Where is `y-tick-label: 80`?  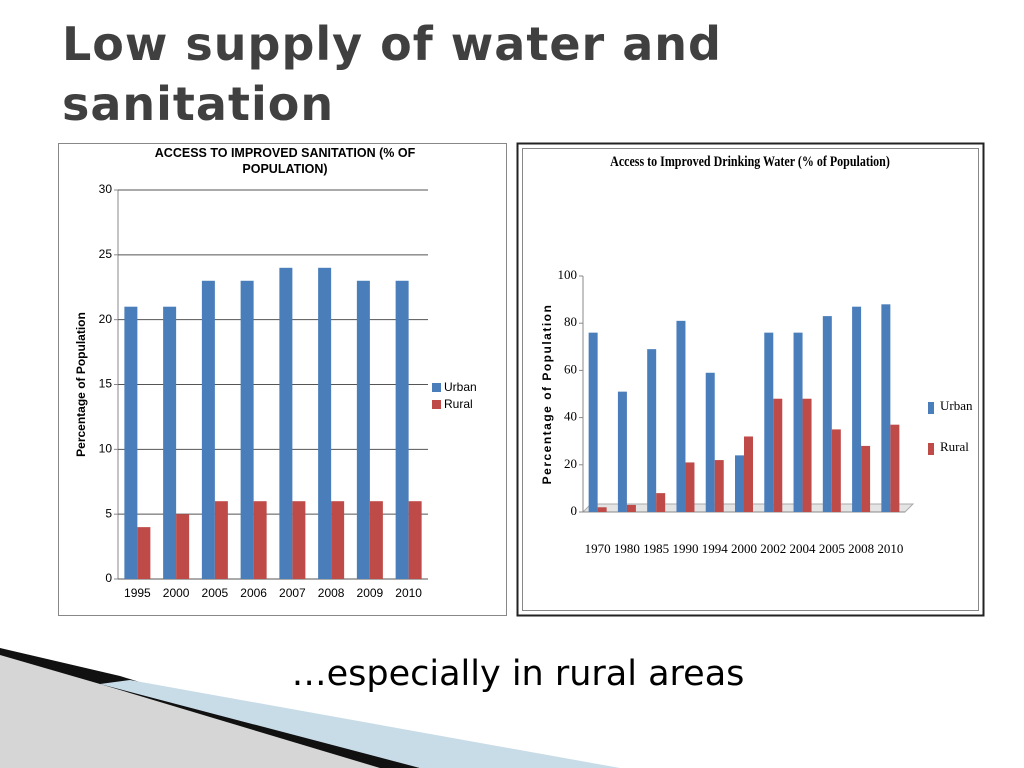 y-tick-label: 80 is located at coordinates (570, 321).